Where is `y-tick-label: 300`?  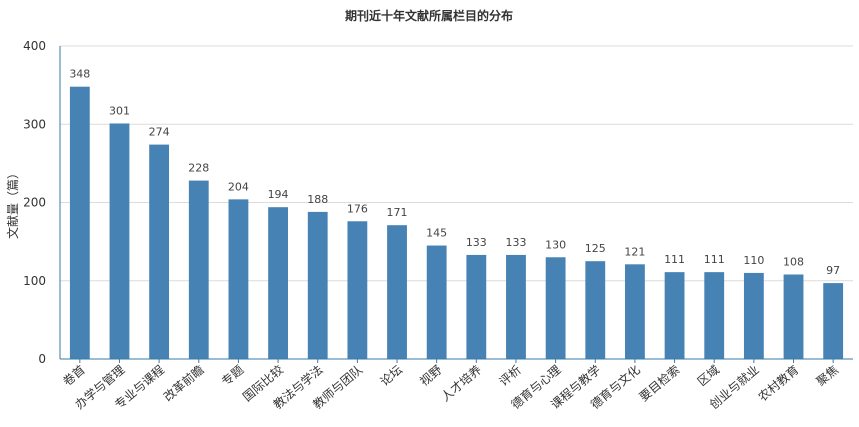
y-tick-label: 300 is located at coordinates (34, 124).